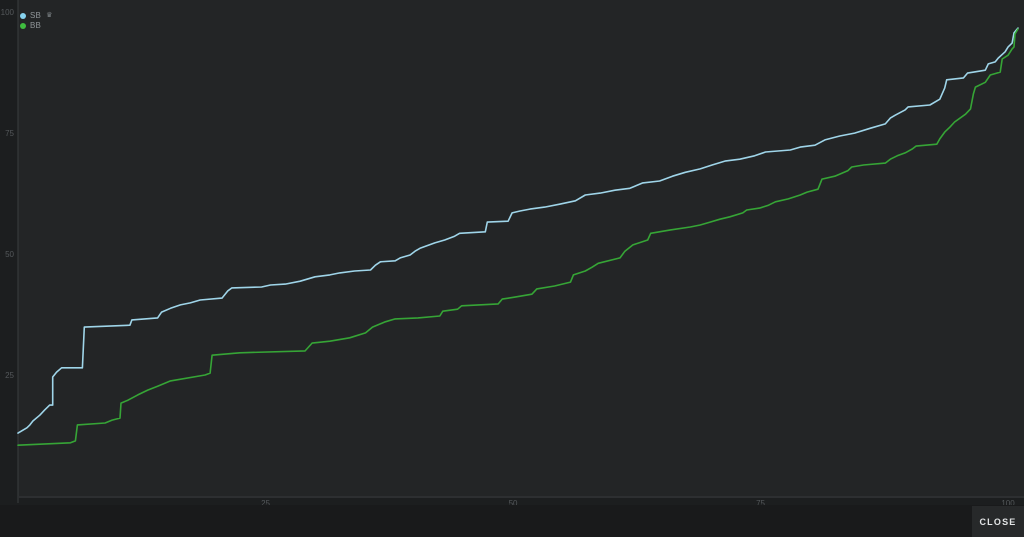 The height and width of the screenshot is (537, 1024). What do you see at coordinates (761, 503) in the screenshot?
I see `x-tick-label: 75` at bounding box center [761, 503].